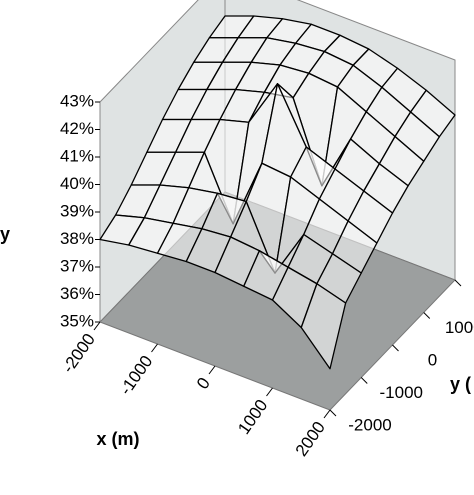 The height and width of the screenshot is (495, 474). What do you see at coordinates (136, 375) in the screenshot?
I see `x-tick-label: -1000` at bounding box center [136, 375].